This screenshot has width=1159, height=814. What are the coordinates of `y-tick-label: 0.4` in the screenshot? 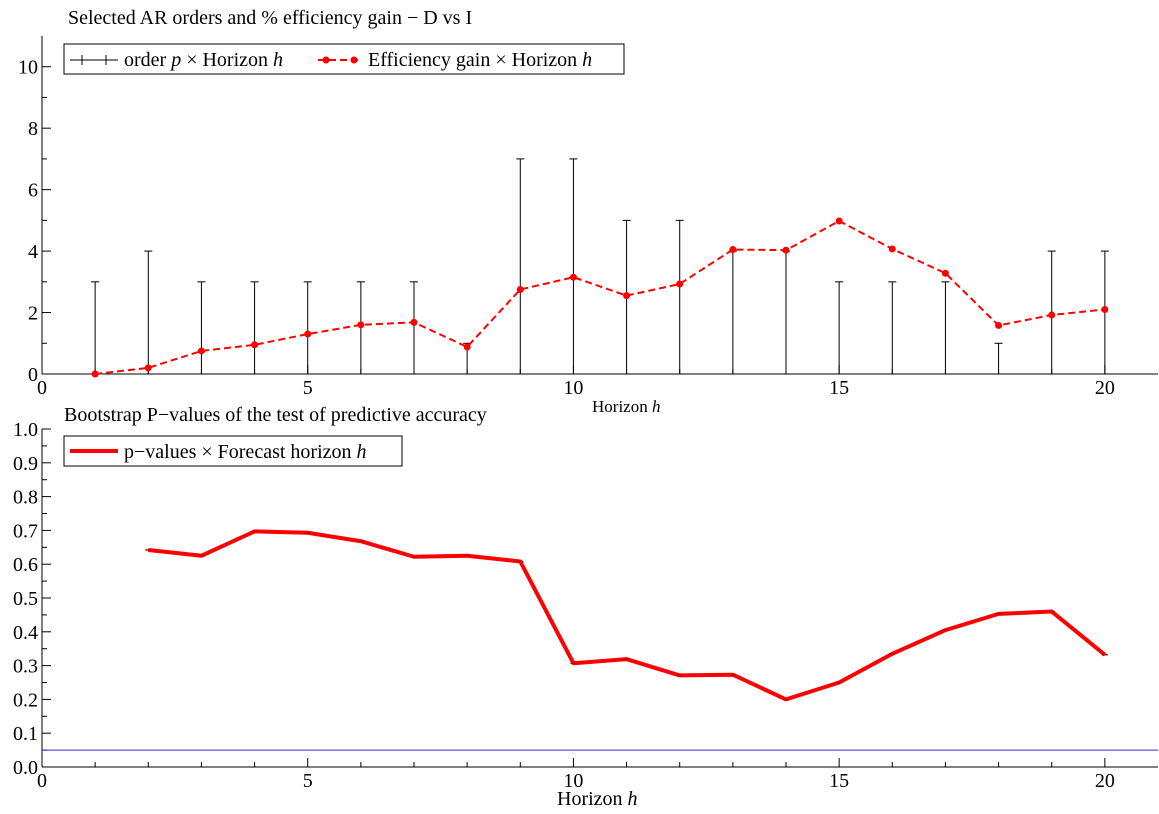 It's located at (25, 633).